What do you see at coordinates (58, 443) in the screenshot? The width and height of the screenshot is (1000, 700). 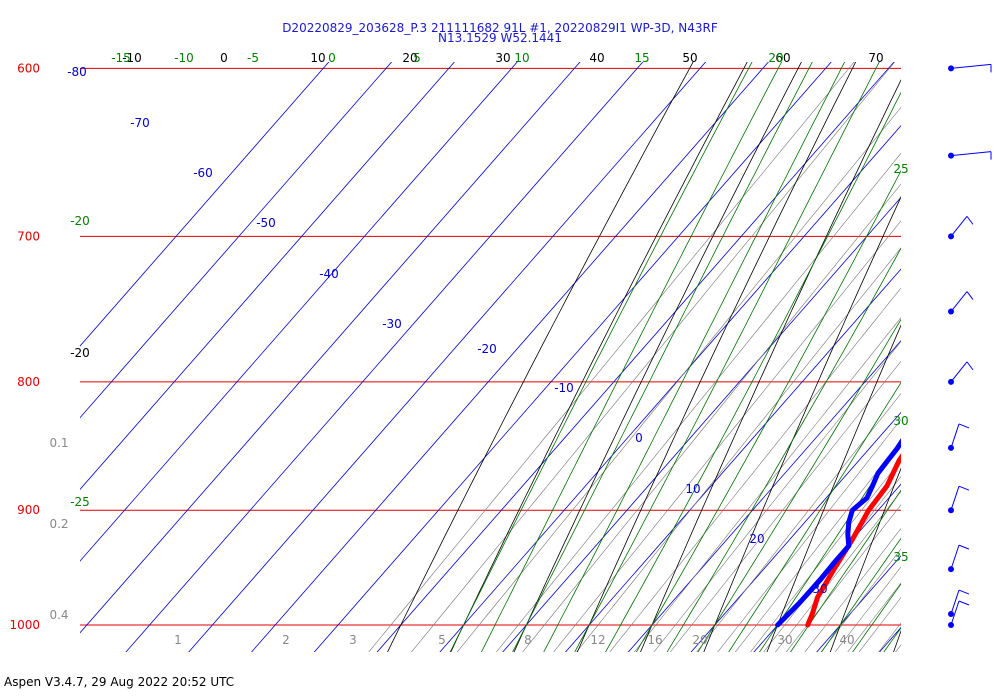 I see `mixing-ratio-label: 0.1` at bounding box center [58, 443].